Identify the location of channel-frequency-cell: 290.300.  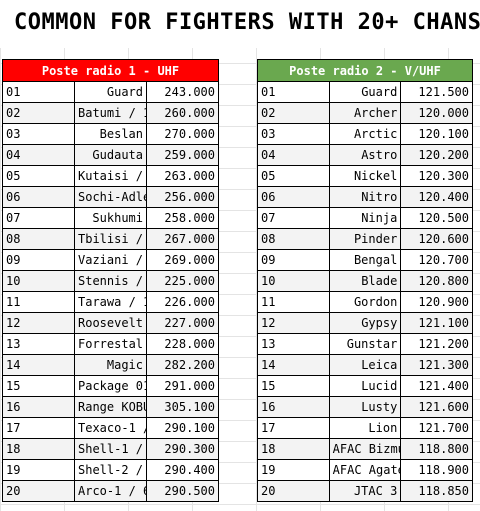
(182, 449).